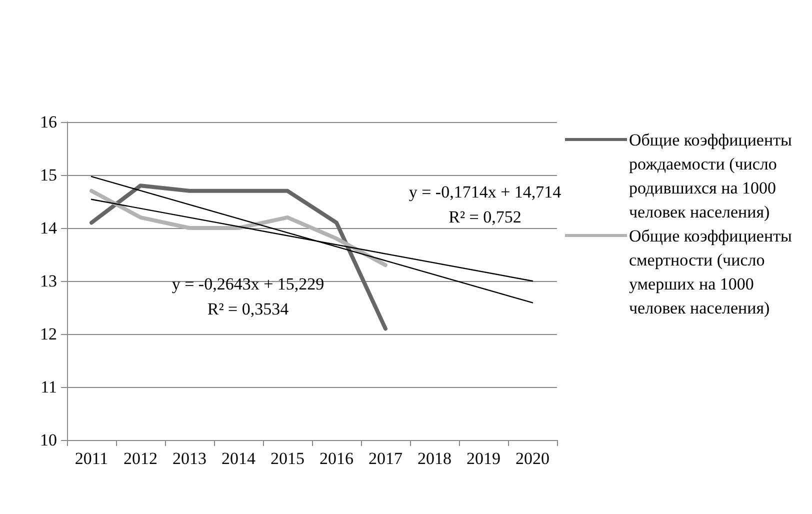 Image resolution: width=812 pixels, height=514 pixels. I want to click on x-tick-label: 2011, so click(91, 458).